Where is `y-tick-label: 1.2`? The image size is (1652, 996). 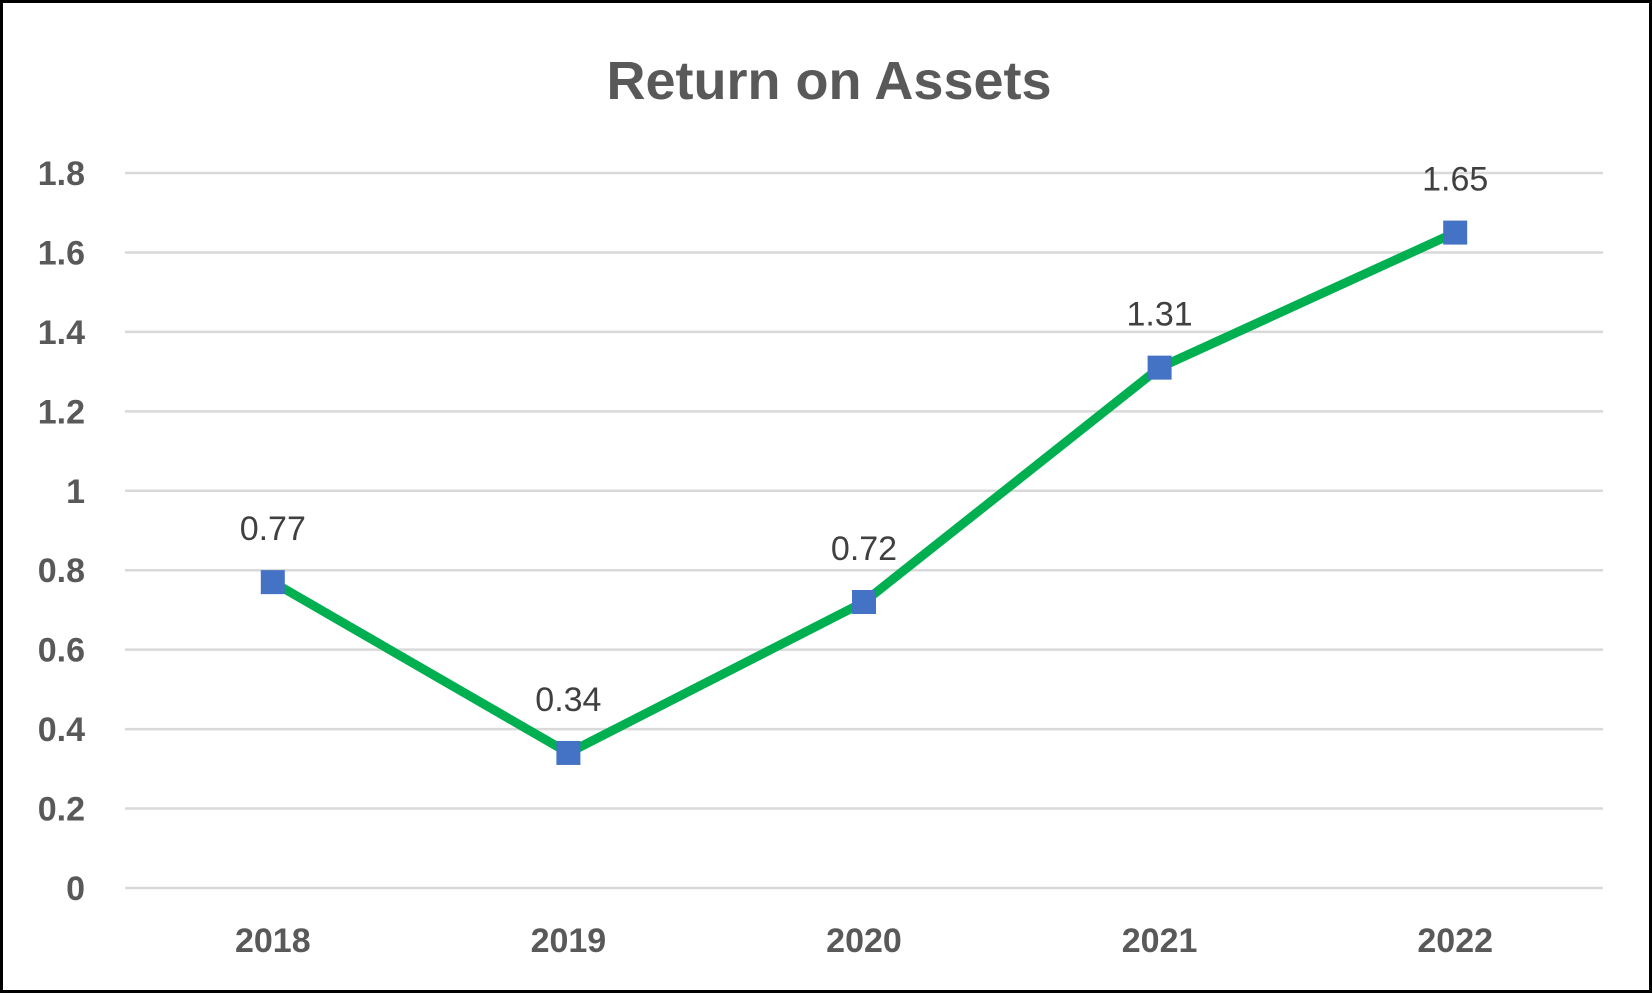 y-tick-label: 1.2 is located at coordinates (61, 412).